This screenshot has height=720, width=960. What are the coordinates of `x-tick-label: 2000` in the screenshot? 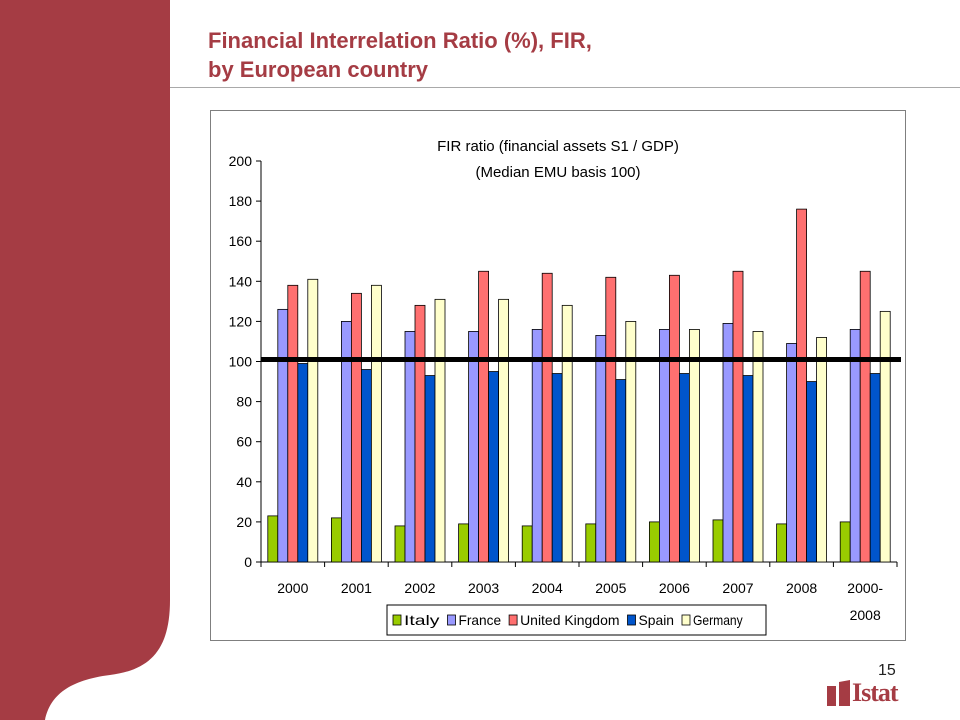 It's located at (292, 588).